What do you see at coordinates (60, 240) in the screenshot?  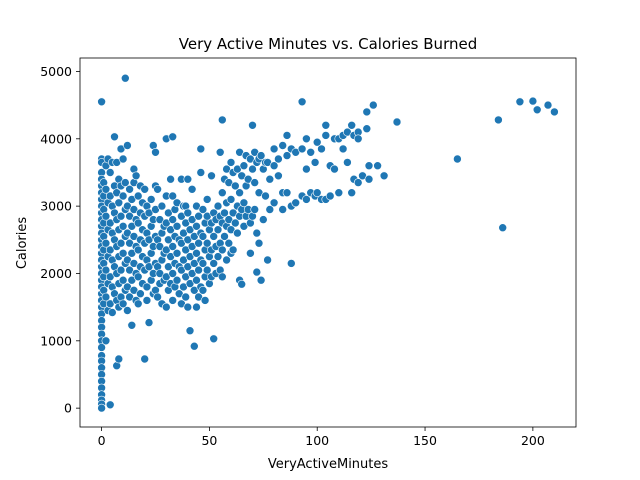 I see `y-axis: 0 1000 2000 3000 4000 5000` at bounding box center [60, 240].